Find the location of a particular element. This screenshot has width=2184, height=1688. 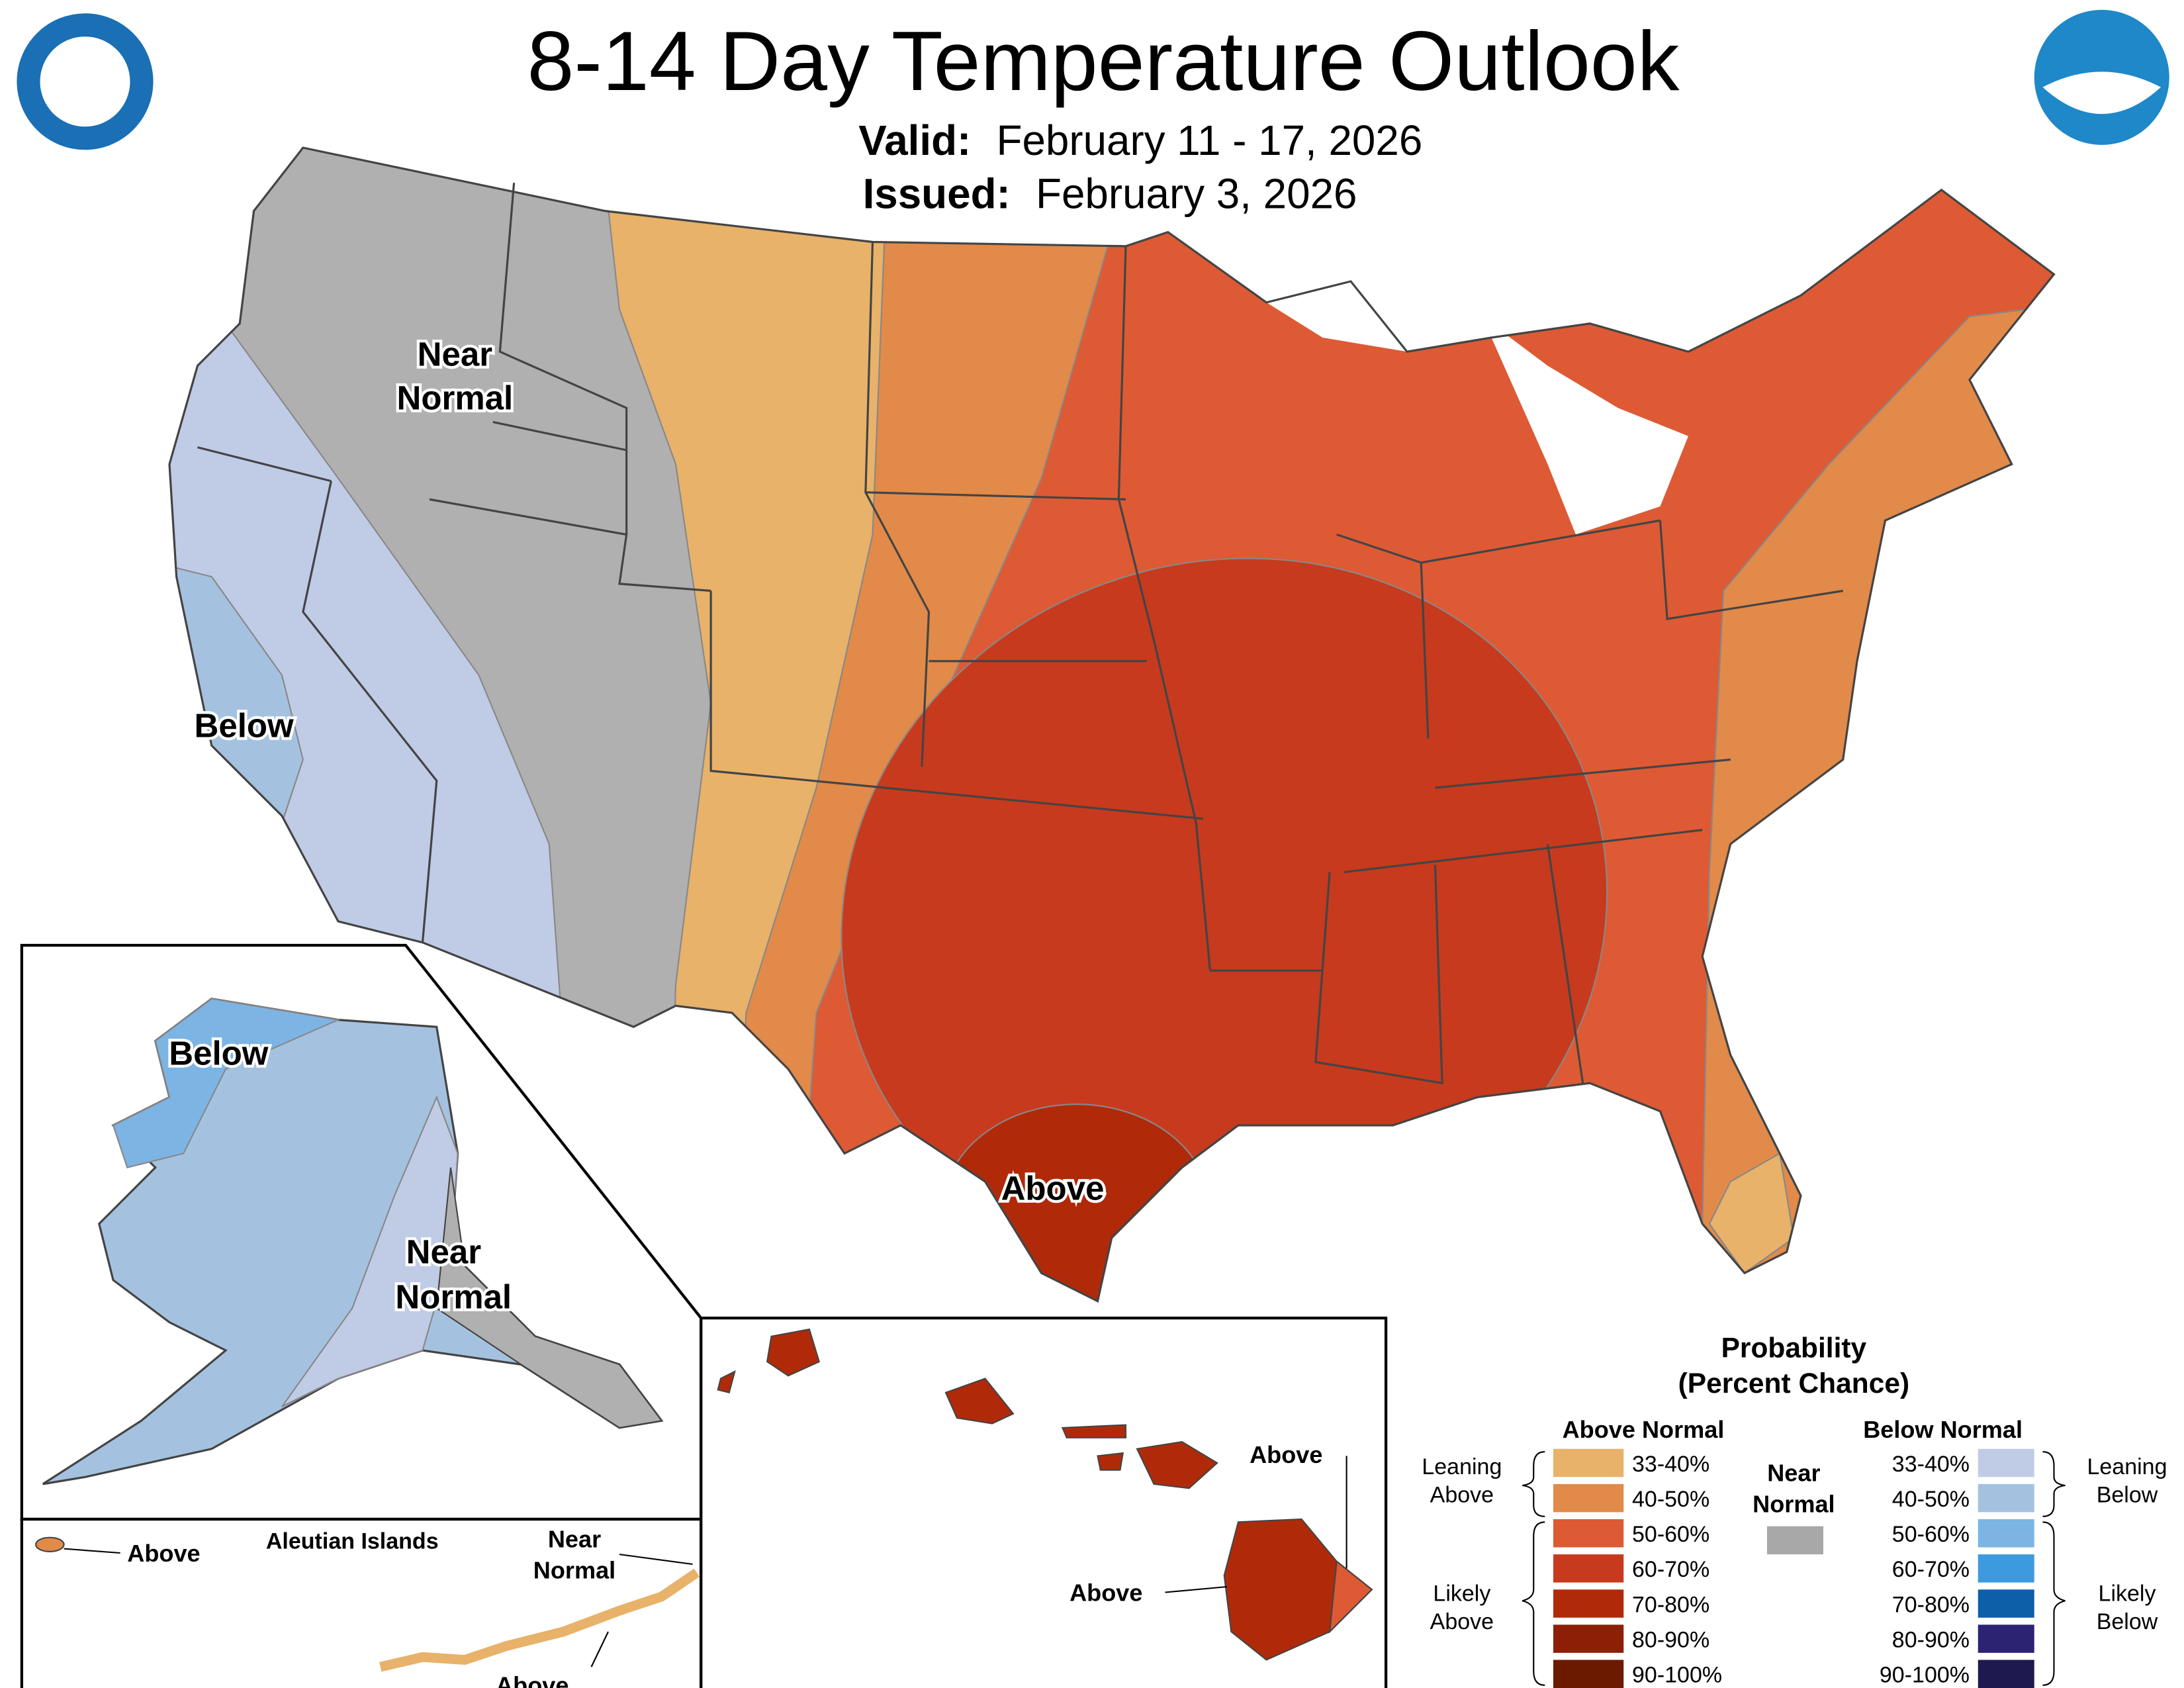

inset-title: Aleutian Islands is located at coordinates (353, 1541).